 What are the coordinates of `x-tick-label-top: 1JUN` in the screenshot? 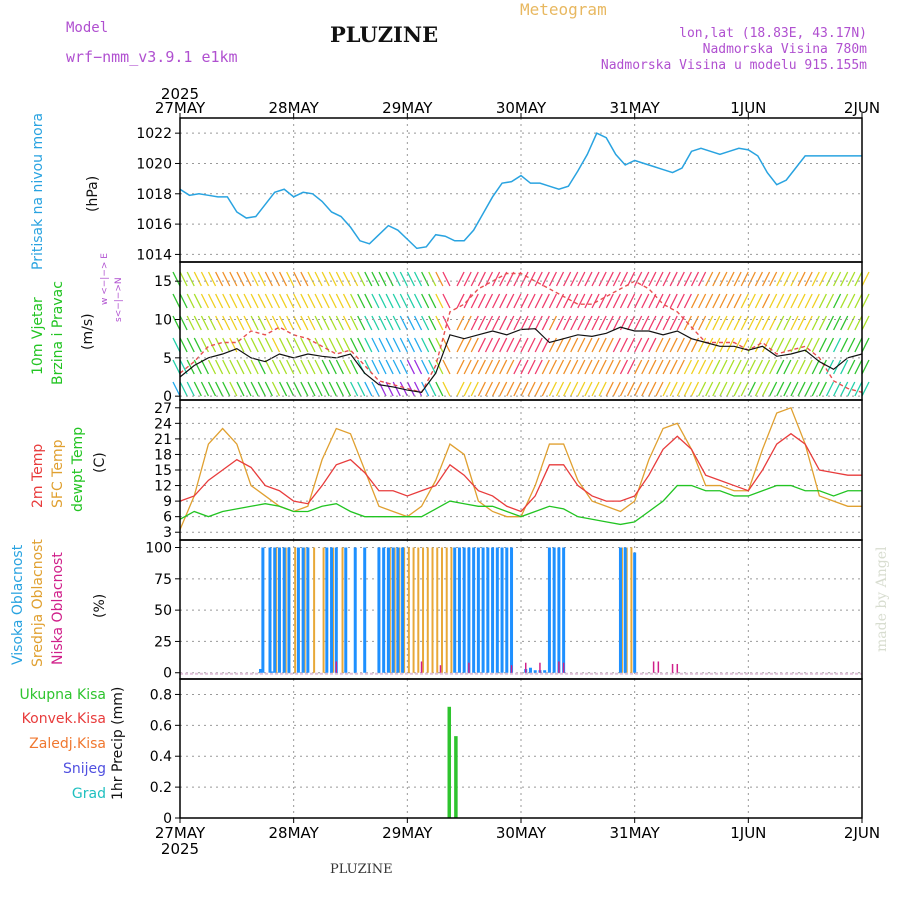 It's located at (748, 108).